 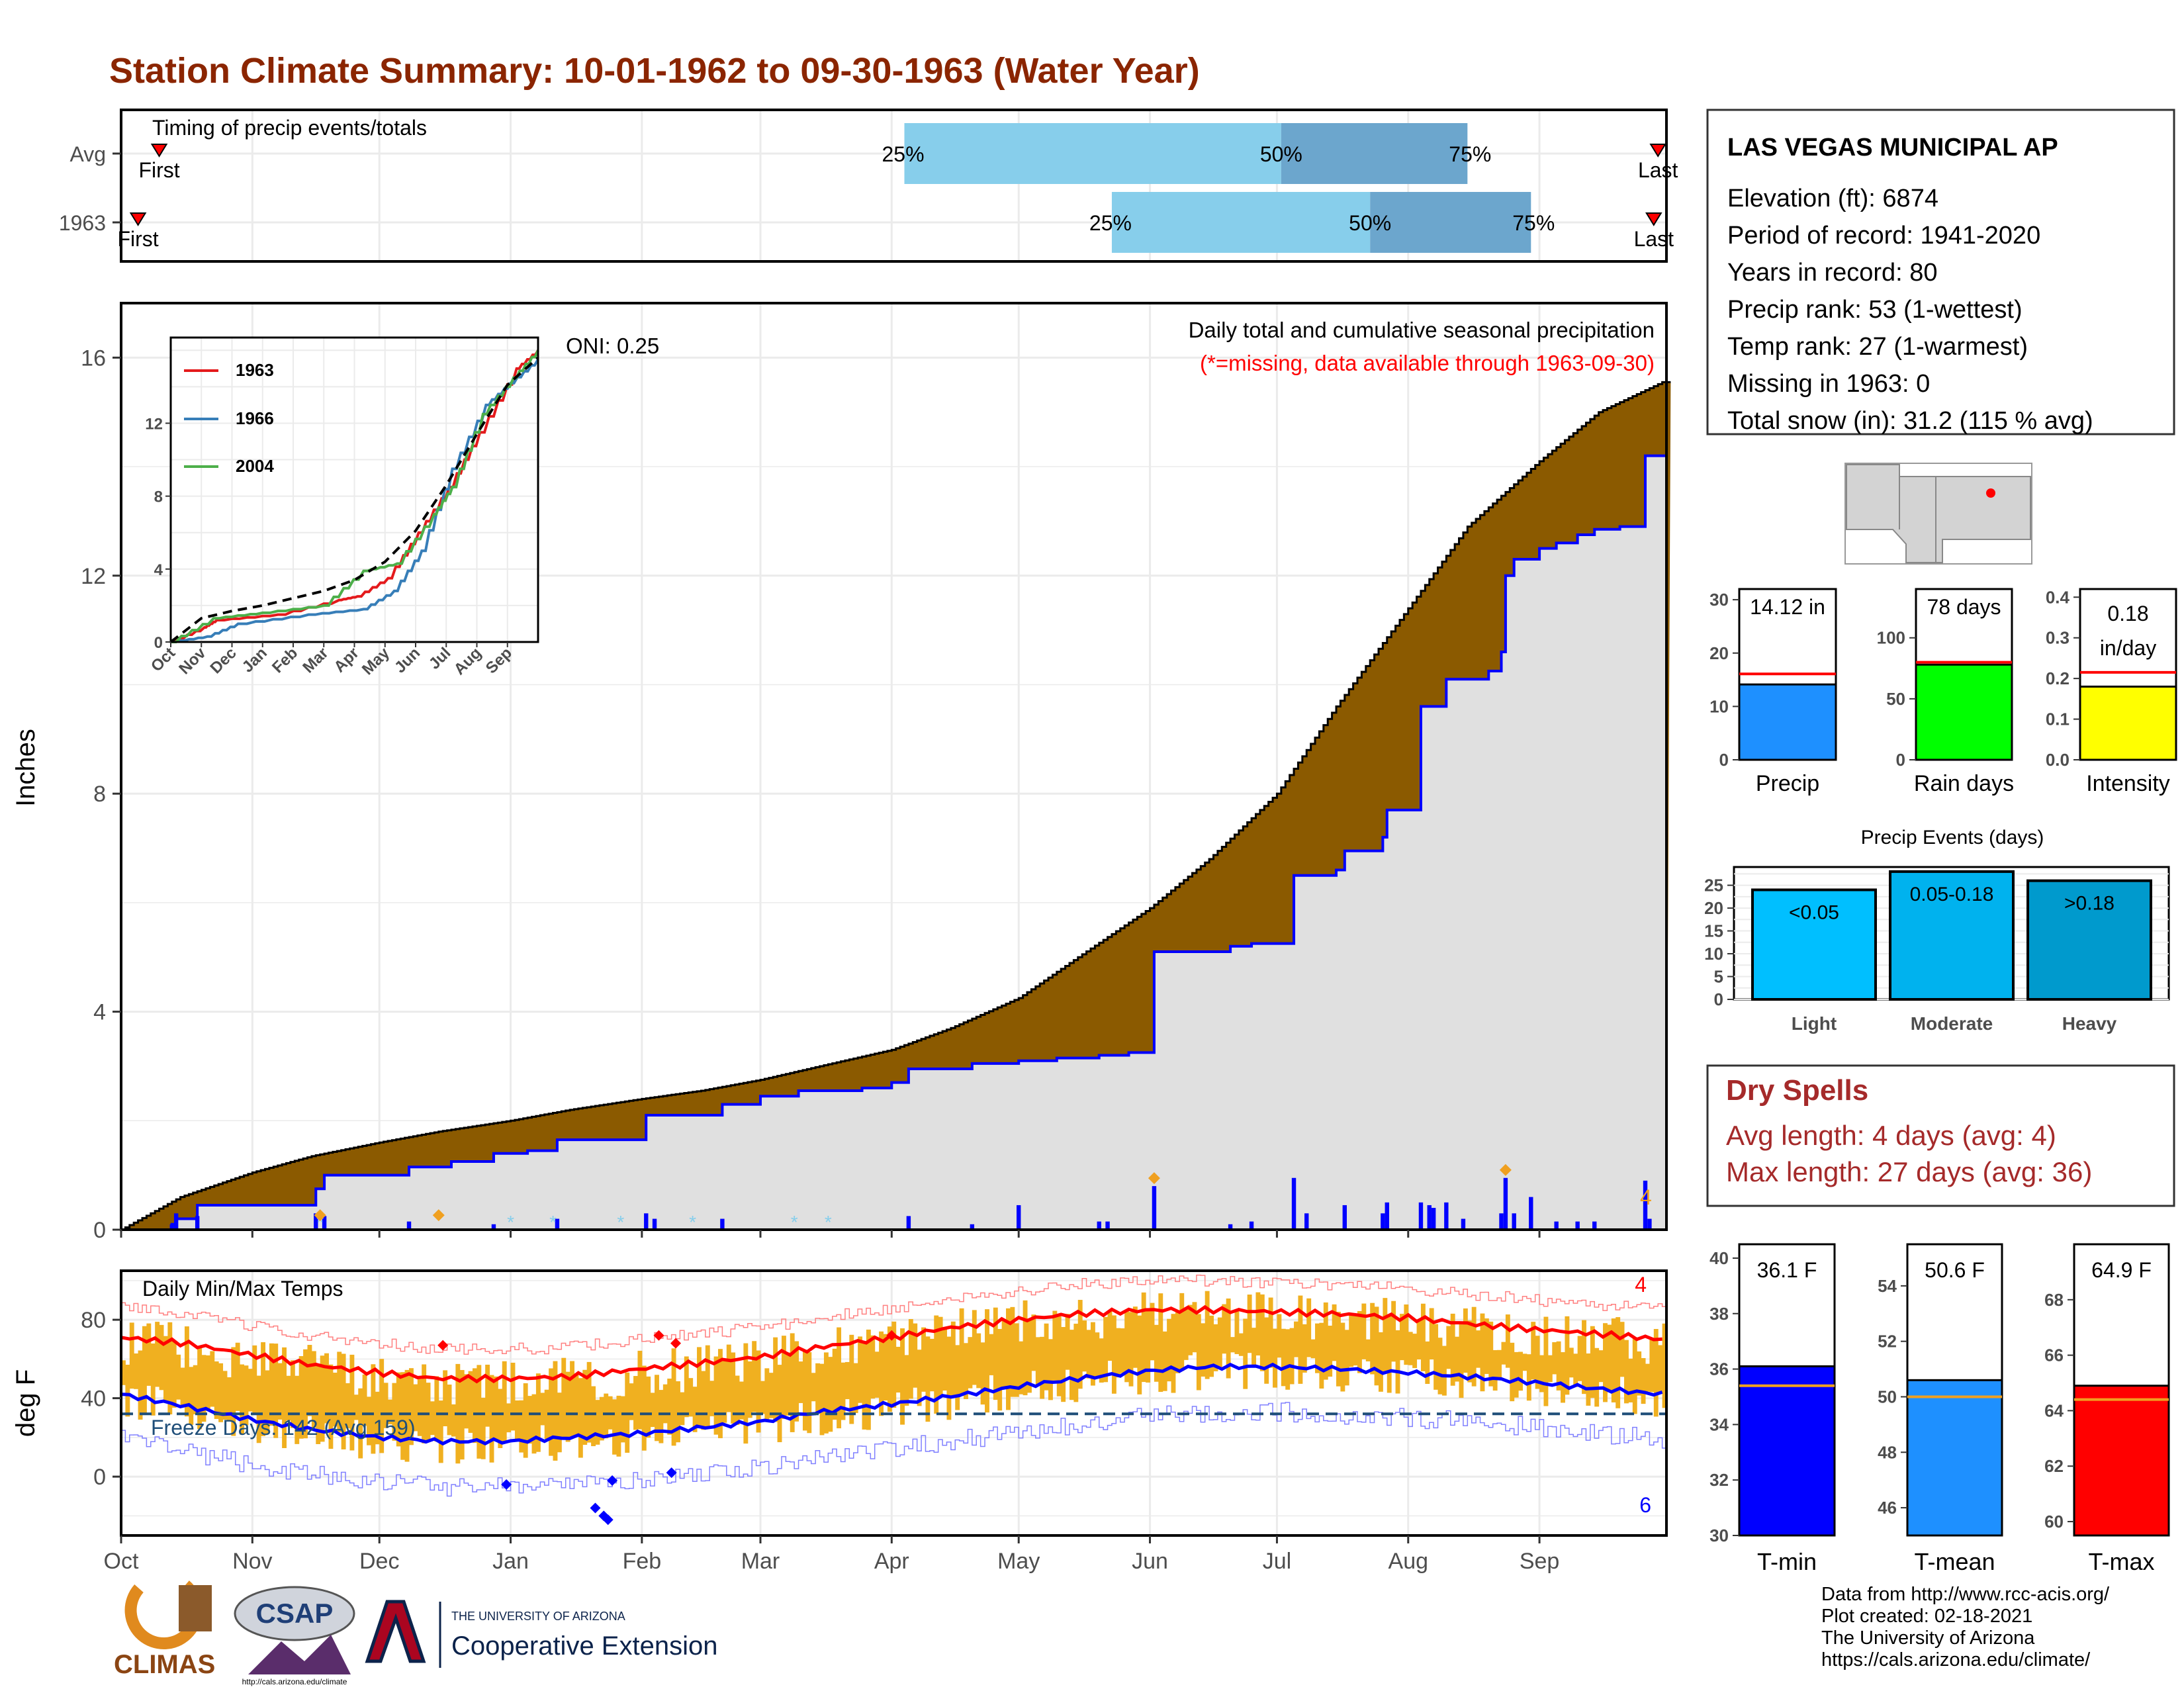 What do you see at coordinates (1888, 1396) in the screenshot?
I see `temp-bar-ytick-label: 50` at bounding box center [1888, 1396].